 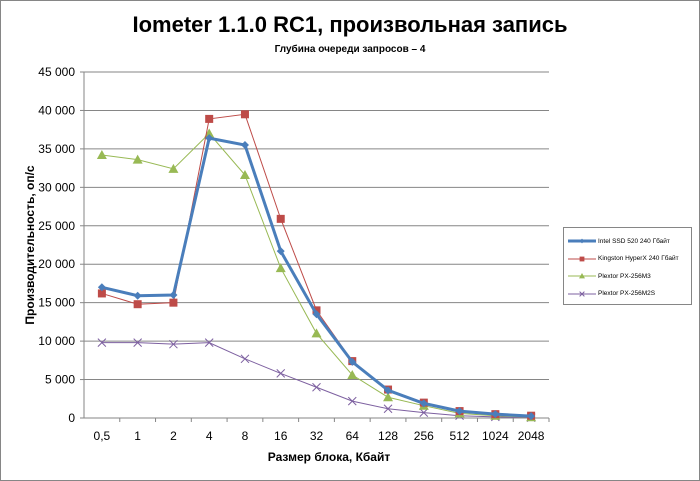 What do you see at coordinates (531, 436) in the screenshot?
I see `x-tick-label: 2048` at bounding box center [531, 436].